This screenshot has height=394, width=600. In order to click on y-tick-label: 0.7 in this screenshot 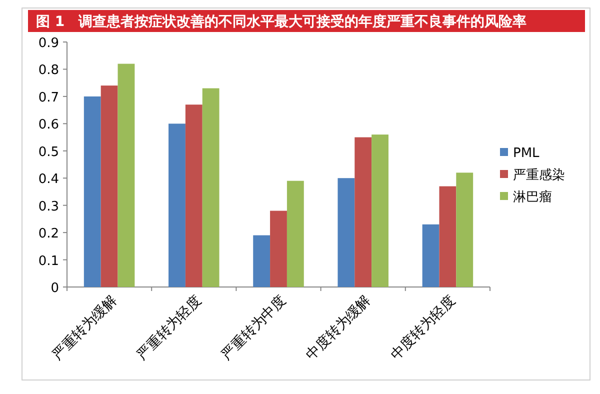, I will do `click(48, 98)`.